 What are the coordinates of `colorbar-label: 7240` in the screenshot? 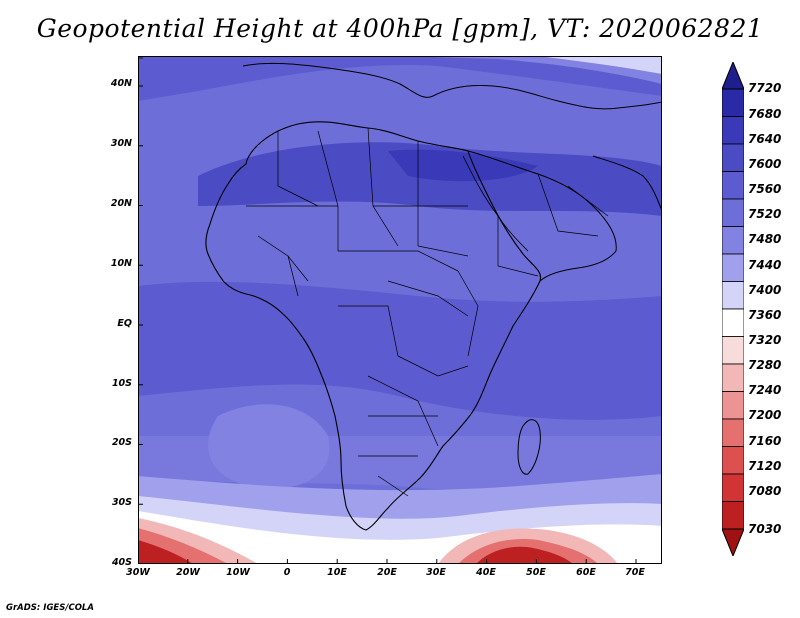 It's located at (765, 390).